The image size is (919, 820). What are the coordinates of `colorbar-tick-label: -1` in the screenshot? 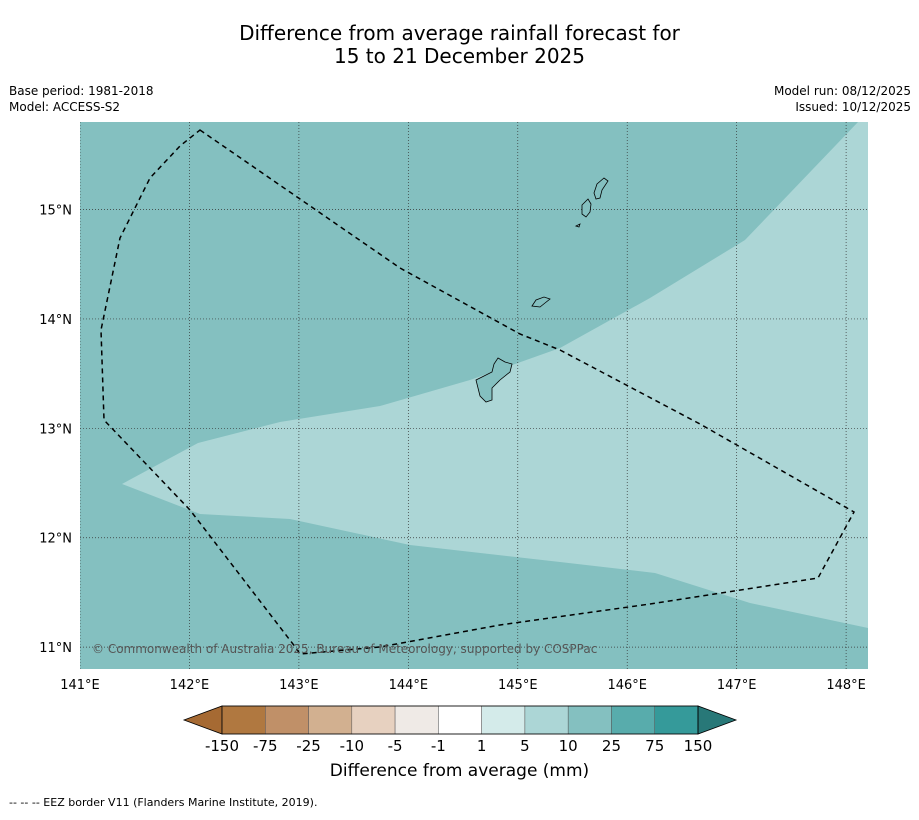 It's located at (438, 746).